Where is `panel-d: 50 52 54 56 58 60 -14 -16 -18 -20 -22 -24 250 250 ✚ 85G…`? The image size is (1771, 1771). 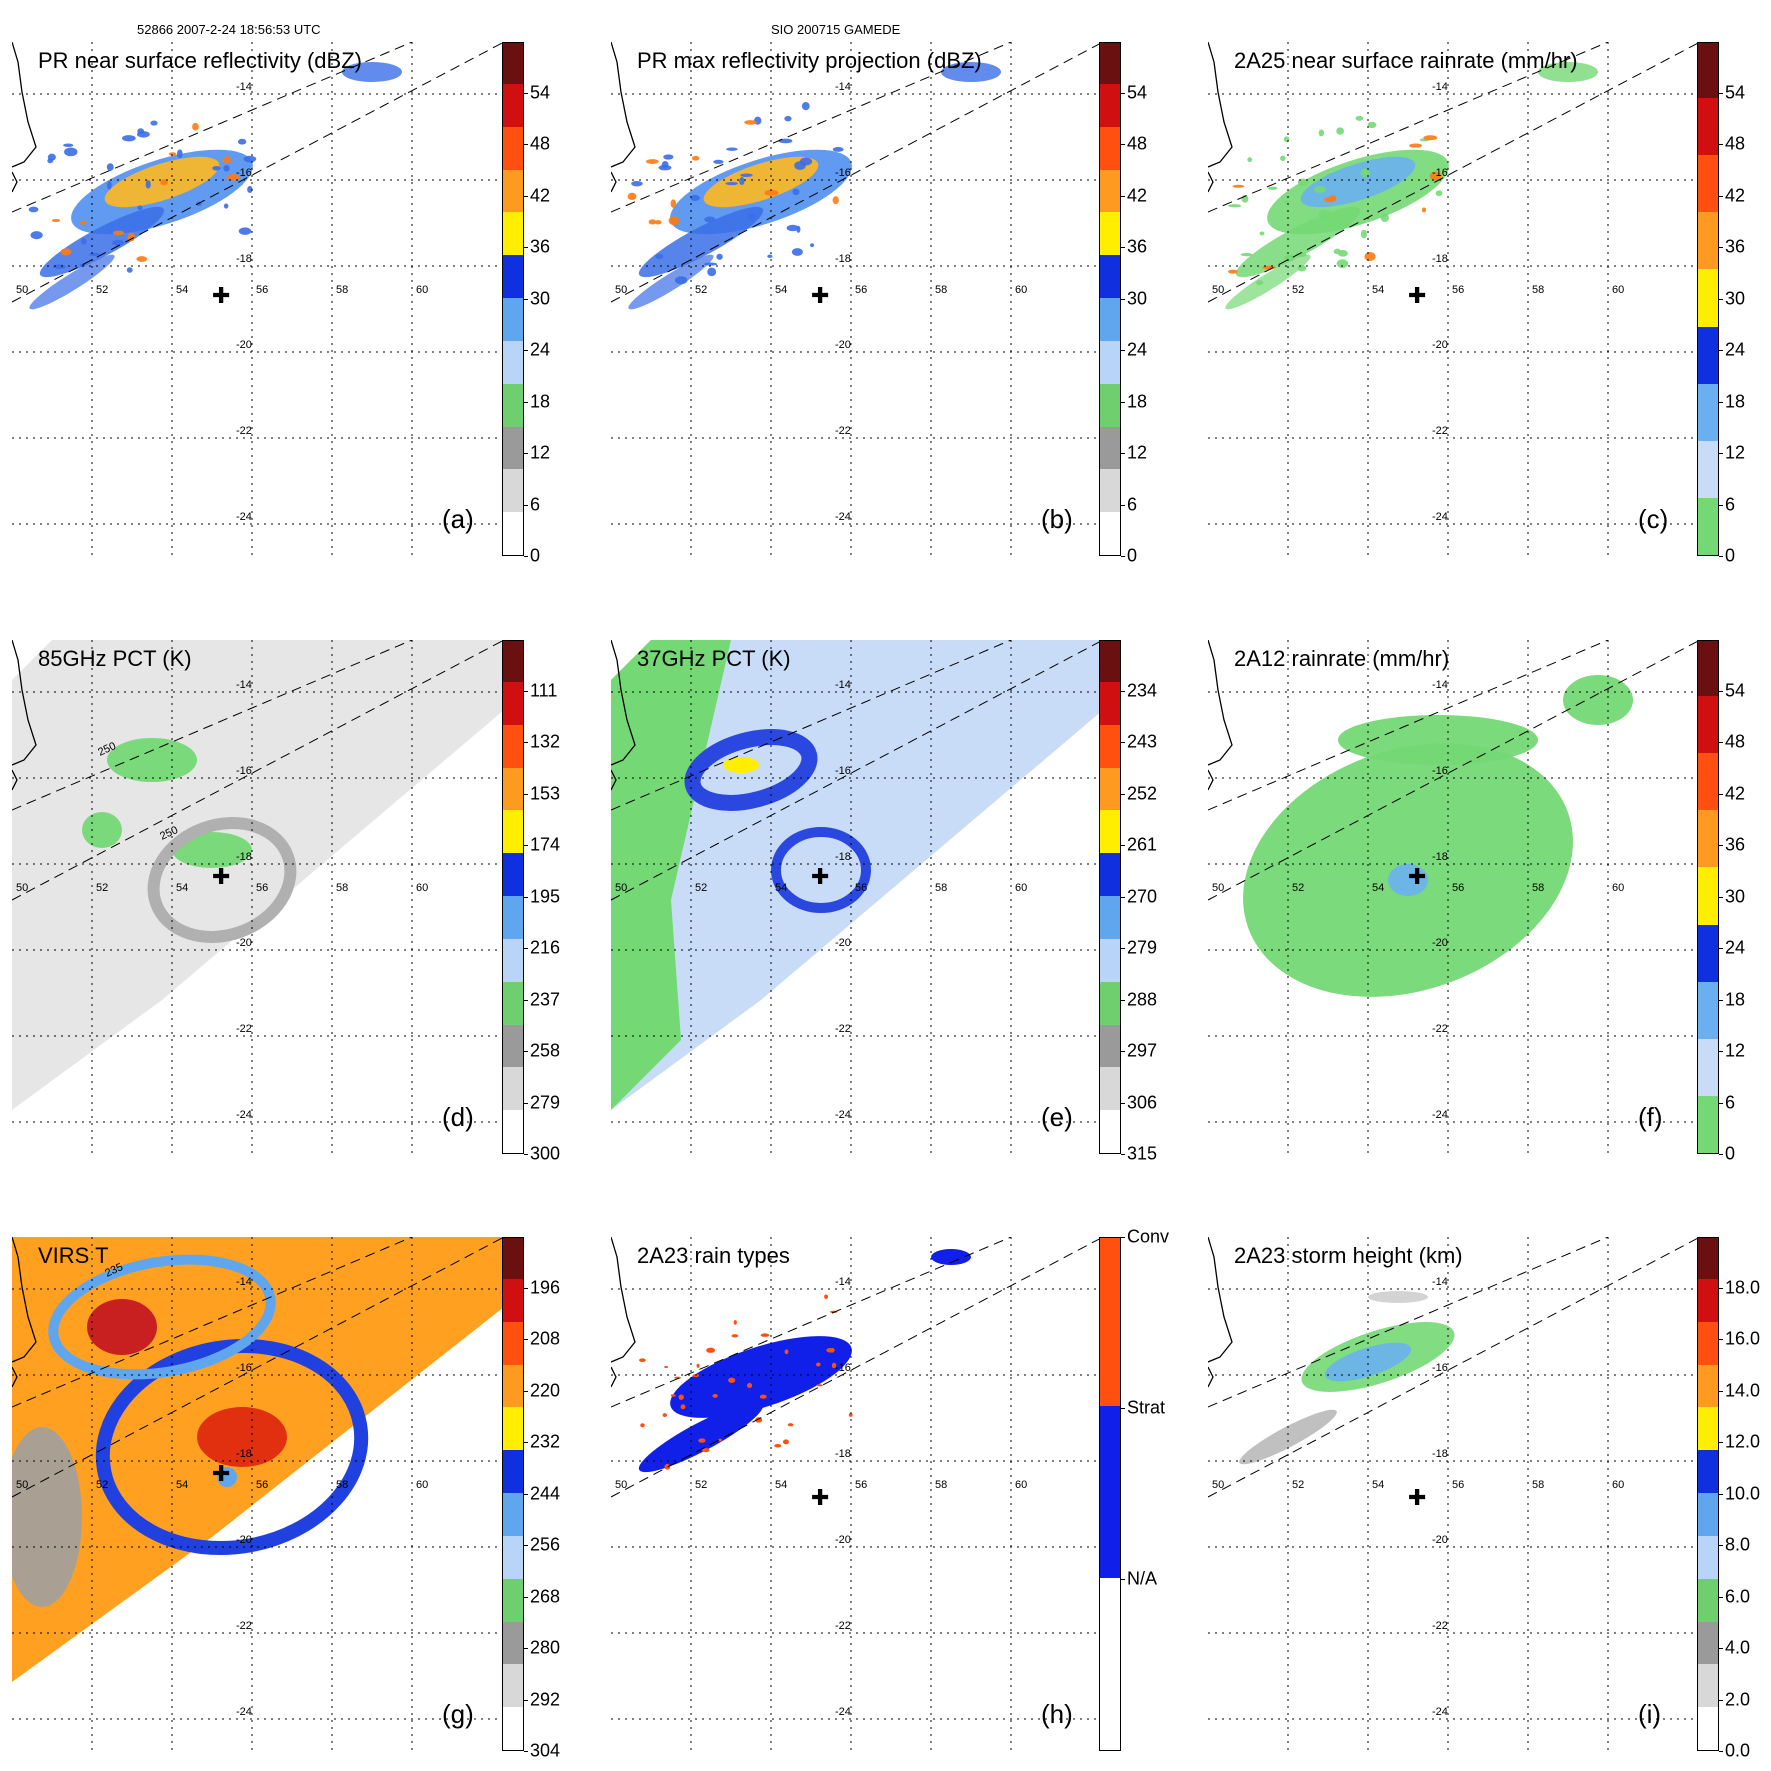
panel-d: 50 52 54 56 58 60 -14 -16 -18 -20 -22 -24 250 250 ✚ 85G… is located at coordinates (258, 897).